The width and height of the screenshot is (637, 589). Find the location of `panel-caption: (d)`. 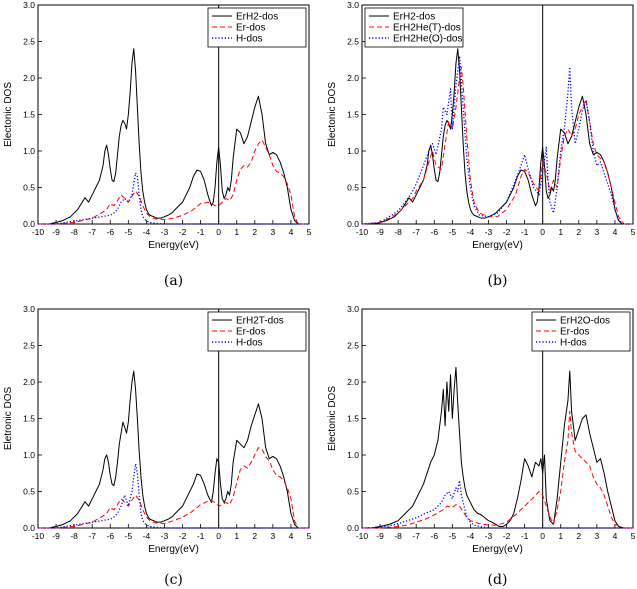

panel-caption: (d) is located at coordinates (498, 580).